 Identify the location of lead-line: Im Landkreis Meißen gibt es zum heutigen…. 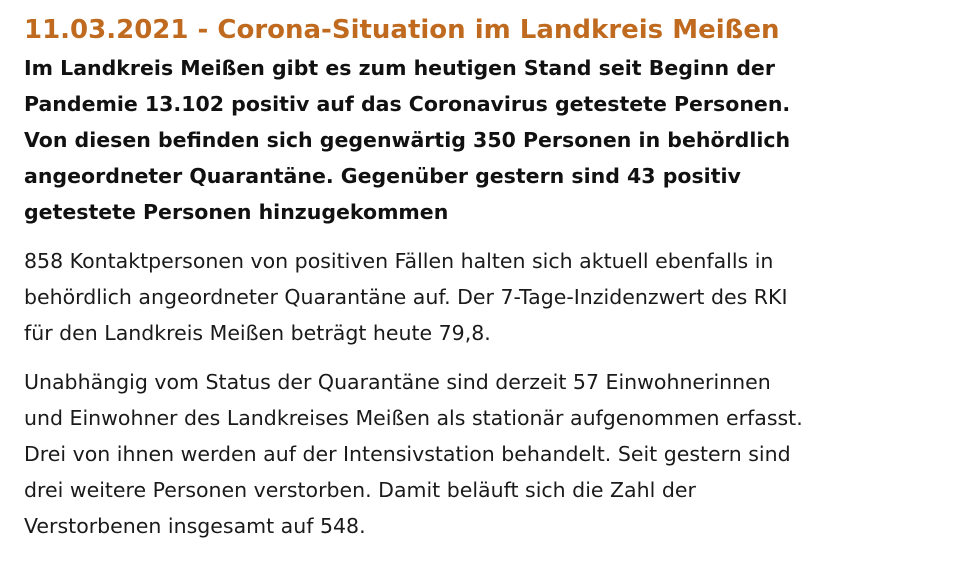
(399, 68).